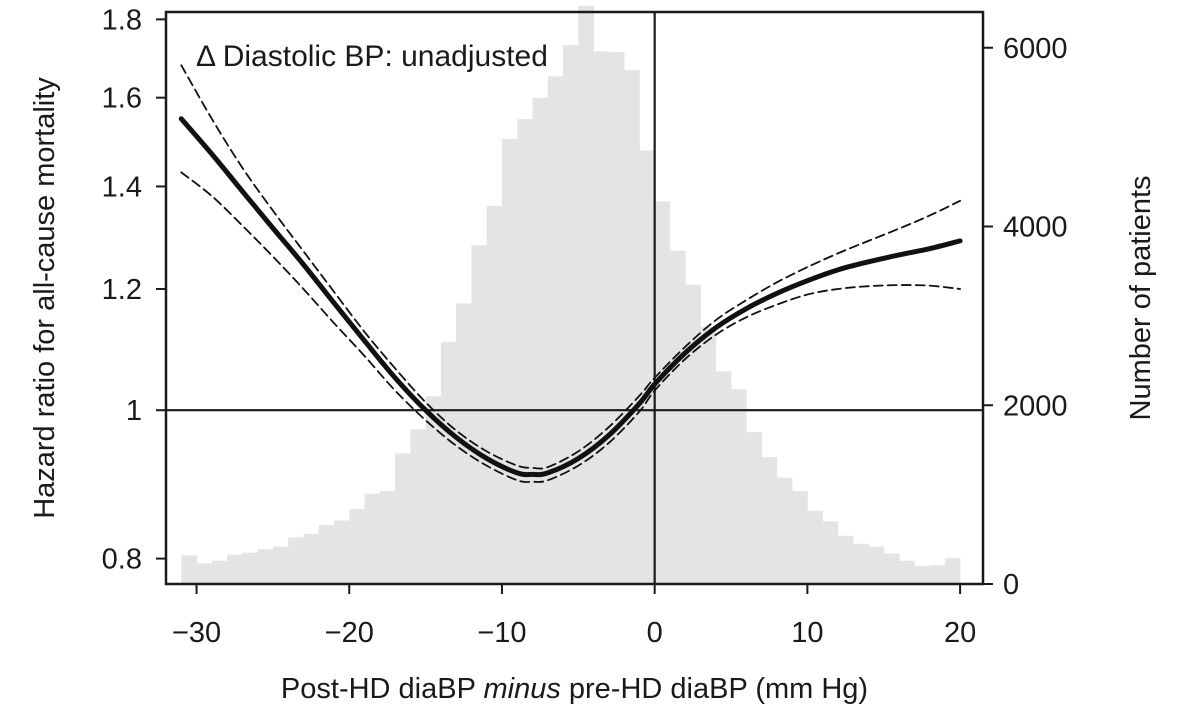  Describe the element at coordinates (521, 689) in the screenshot. I see `x-axis-title-italic: minus` at that location.